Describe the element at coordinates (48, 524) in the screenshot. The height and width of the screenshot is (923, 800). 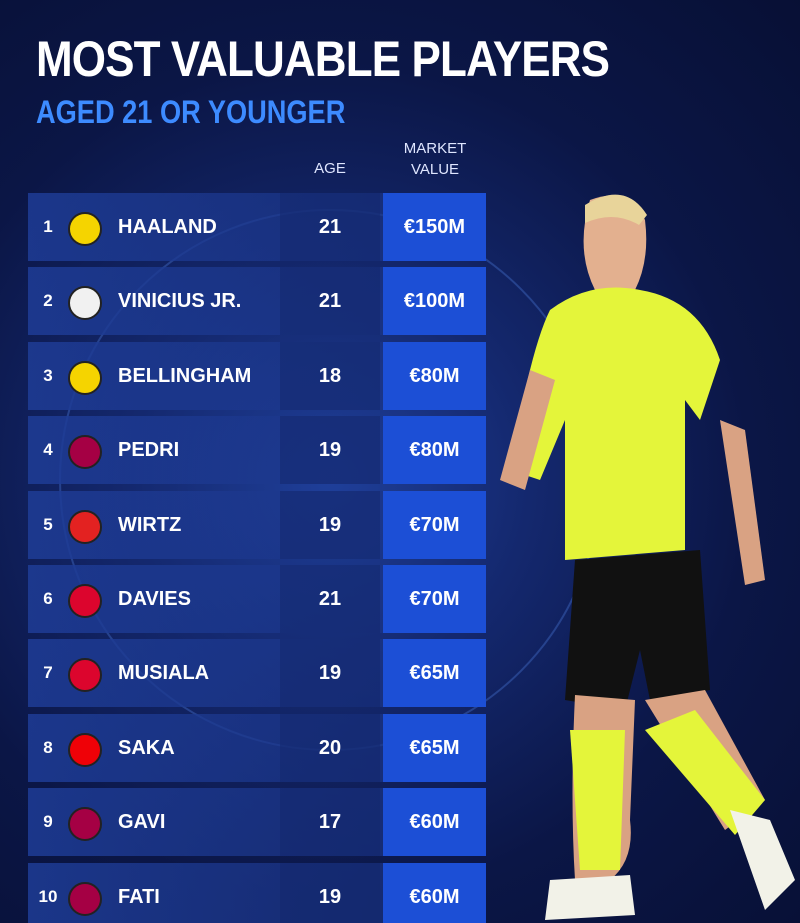
I see `rank: 5` at that location.